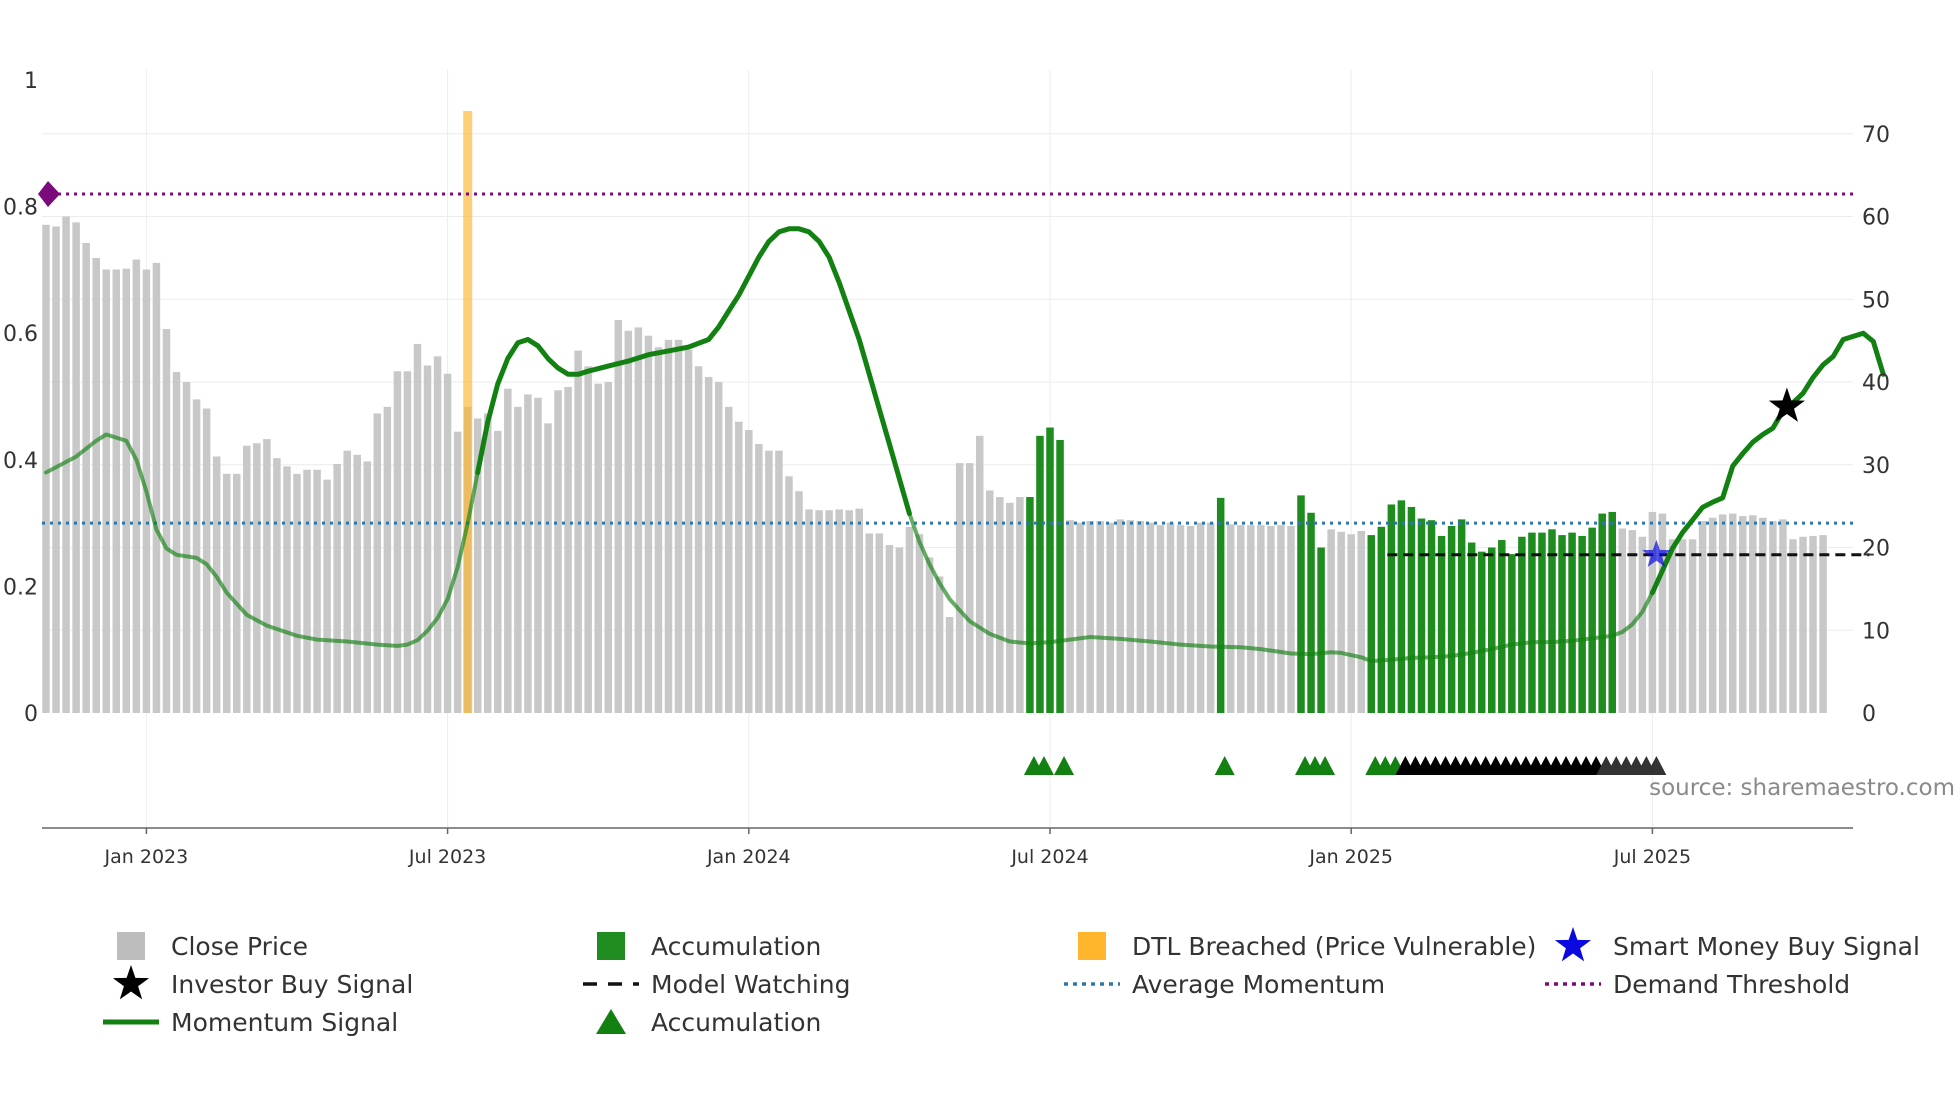  What do you see at coordinates (20, 334) in the screenshot?
I see `left-tick-label: 0.6` at bounding box center [20, 334].